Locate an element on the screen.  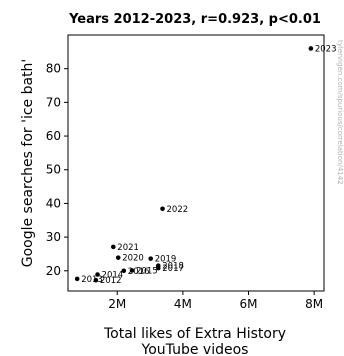
data-point-label: 2014 is located at coordinates (113, 275).